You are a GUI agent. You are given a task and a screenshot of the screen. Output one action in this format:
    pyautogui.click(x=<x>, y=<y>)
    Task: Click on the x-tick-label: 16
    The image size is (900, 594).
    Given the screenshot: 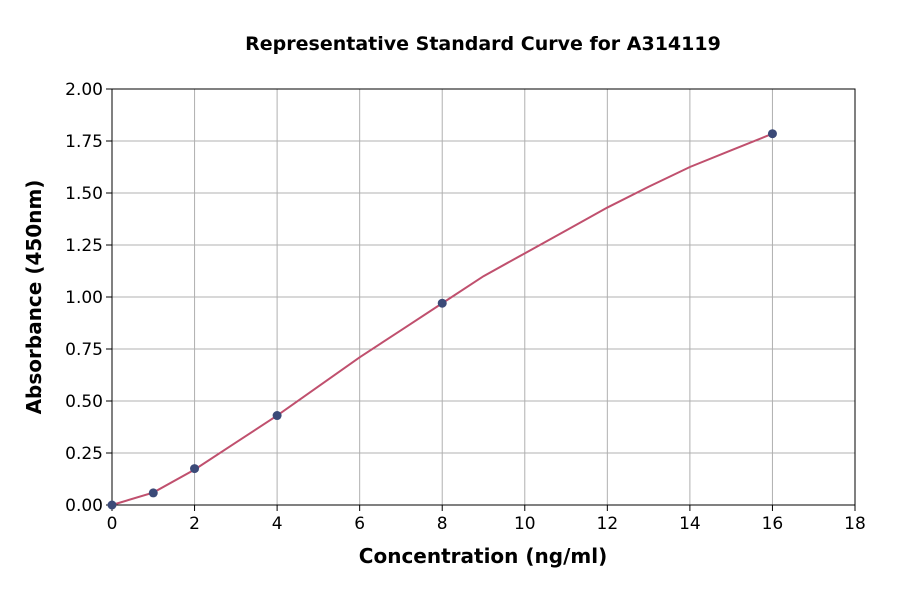 What is the action you would take?
    pyautogui.click(x=773, y=524)
    